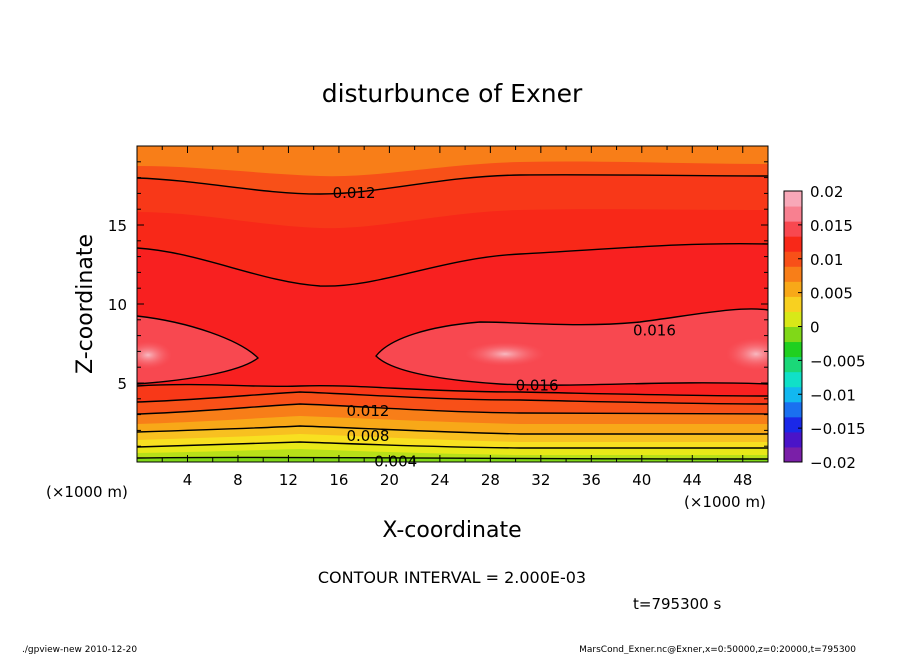  I want to click on band-0.002, so click(452, 459).